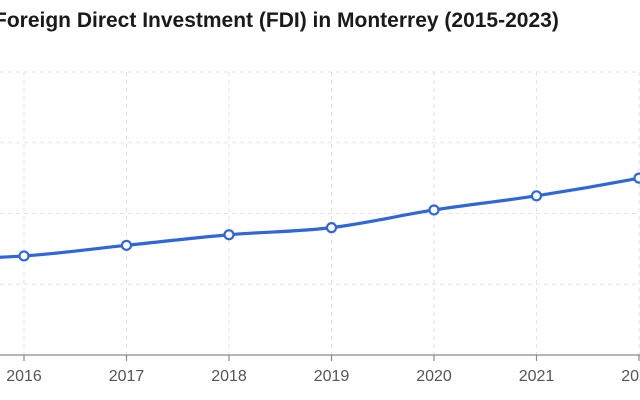  I want to click on x-tick-label: 2022, so click(630, 376).